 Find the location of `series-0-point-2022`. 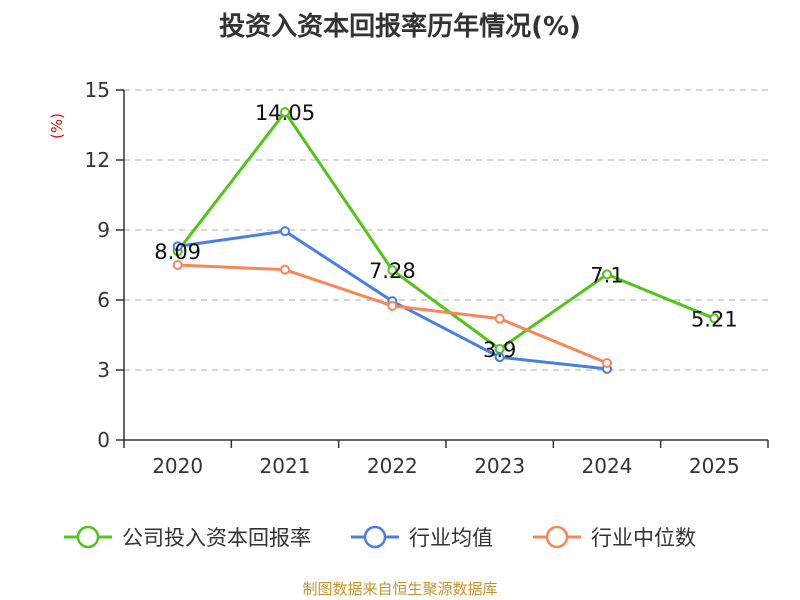

series-0-point-2022 is located at coordinates (392, 270).